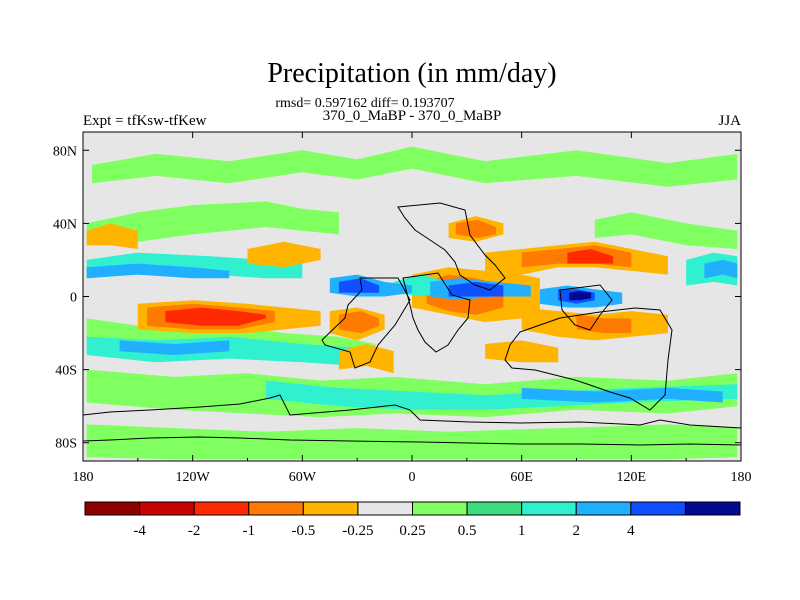 The image size is (800, 600). I want to click on y-tick-label-3: 40S, so click(66, 371).